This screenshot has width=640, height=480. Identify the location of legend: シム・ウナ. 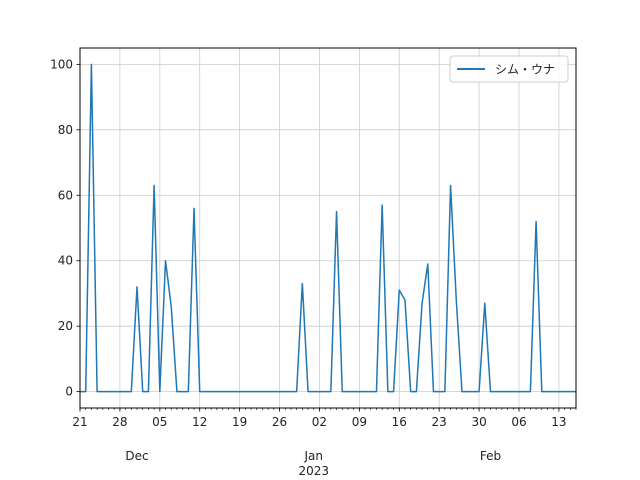
(509, 69).